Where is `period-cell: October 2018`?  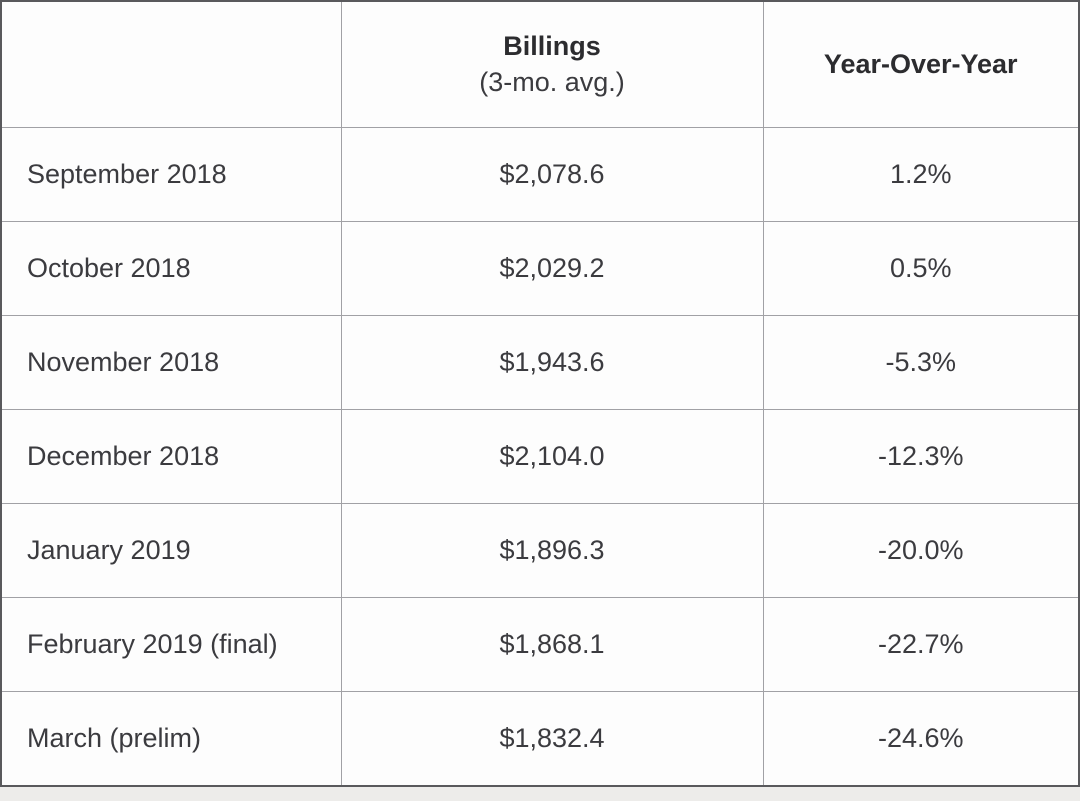 period-cell: October 2018 is located at coordinates (171, 268).